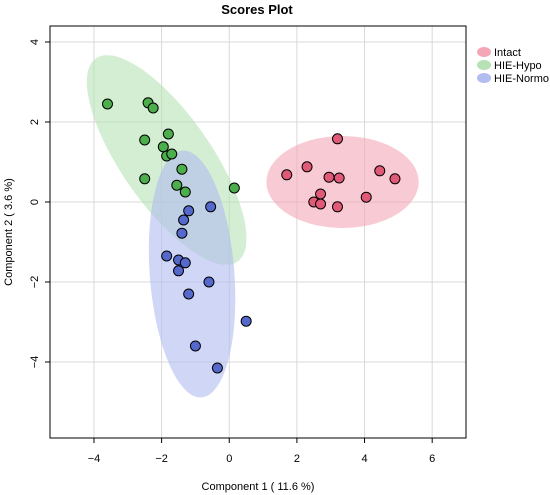  What do you see at coordinates (192, 274) in the screenshot?
I see `ellipse-hie-normo` at bounding box center [192, 274].